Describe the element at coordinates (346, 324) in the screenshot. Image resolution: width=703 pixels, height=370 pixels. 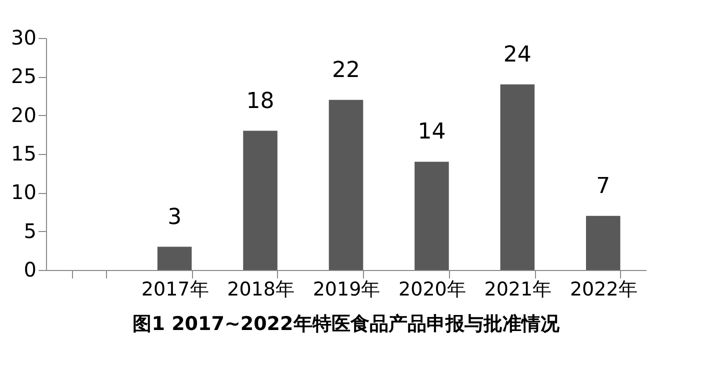
I see `text: 图1 2017~2022年特医食品产品申报与批准情况` at that location.